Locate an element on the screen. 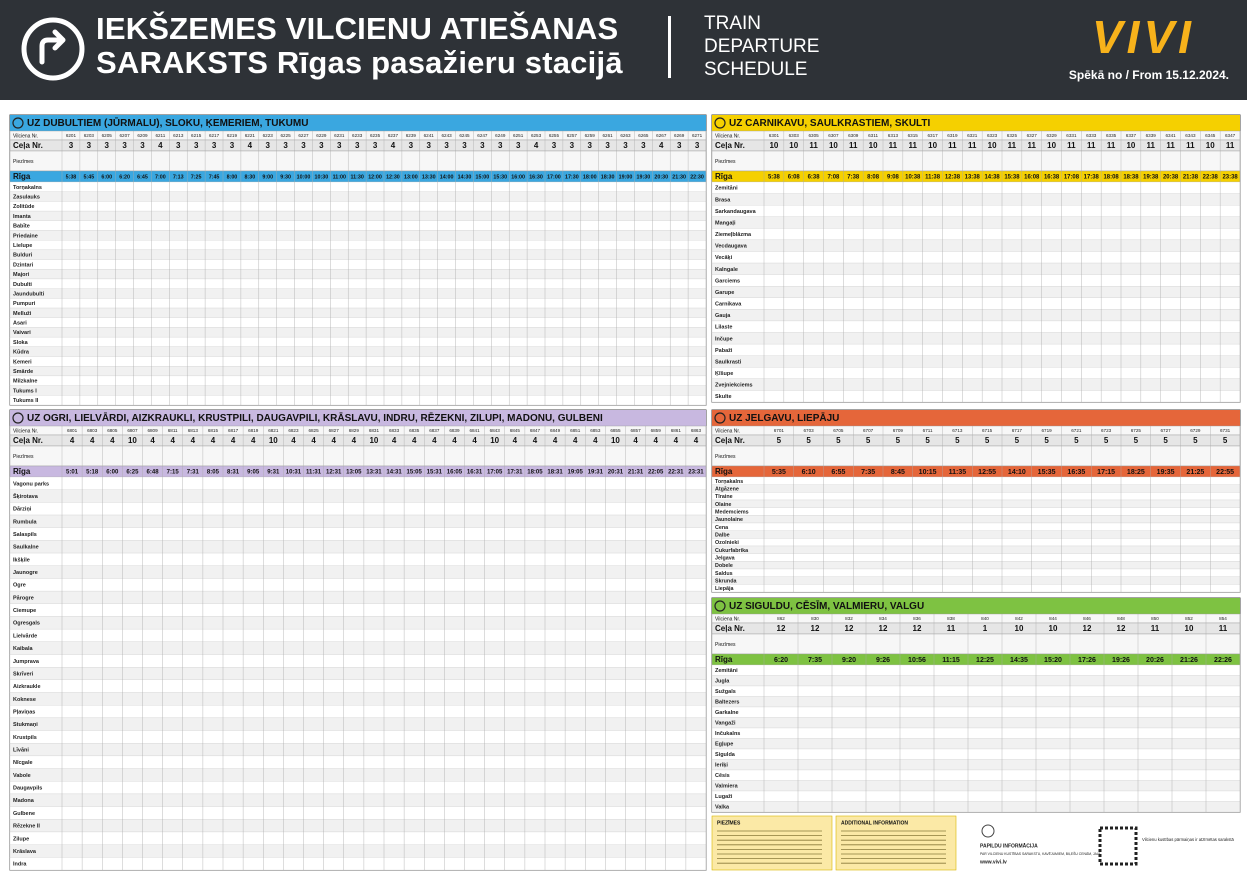 This screenshot has height=875, width=1247. station-name: Sužgals is located at coordinates (725, 692).